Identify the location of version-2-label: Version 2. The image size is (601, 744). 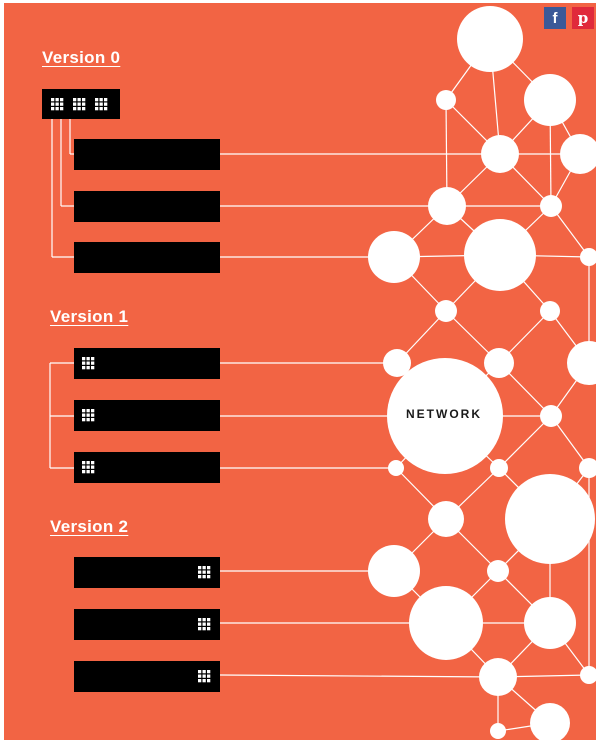
(89, 526).